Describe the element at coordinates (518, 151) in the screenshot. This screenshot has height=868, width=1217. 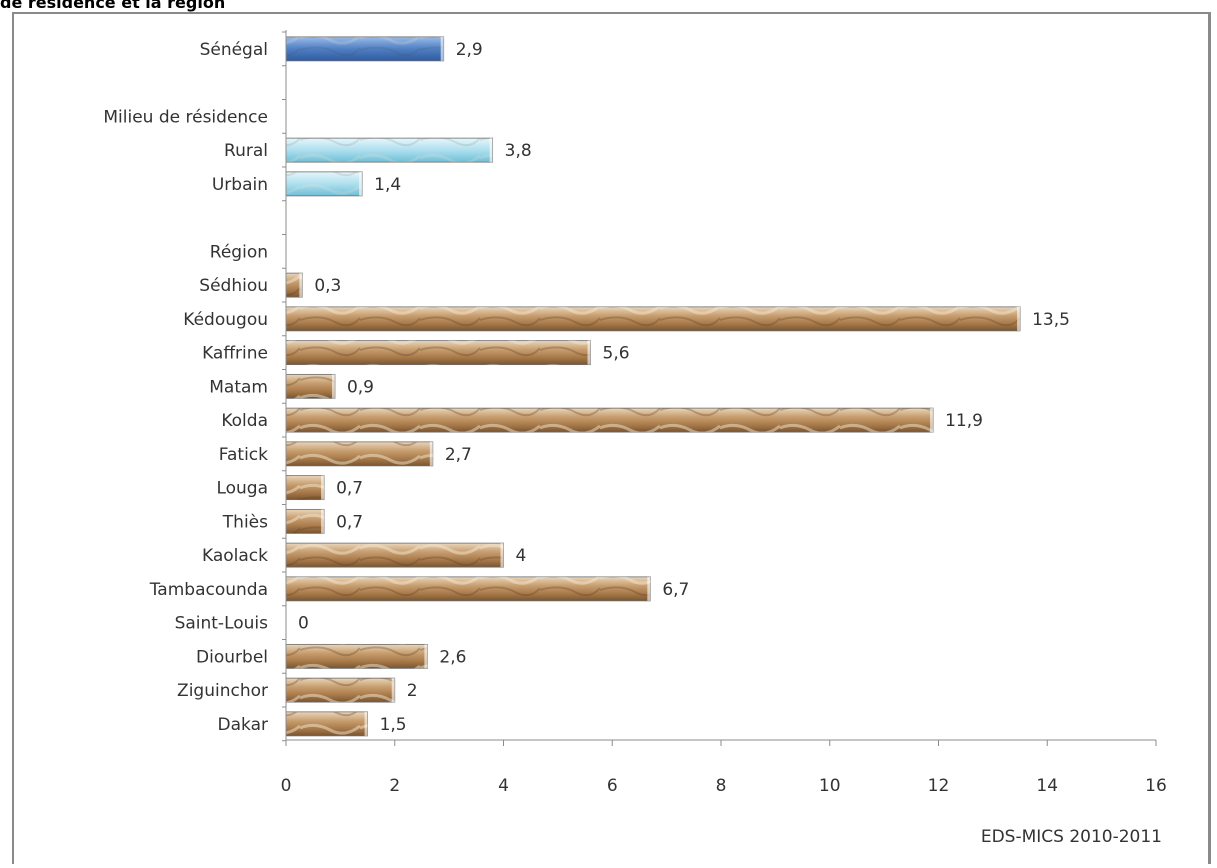
I see `data-label: 3,8` at that location.